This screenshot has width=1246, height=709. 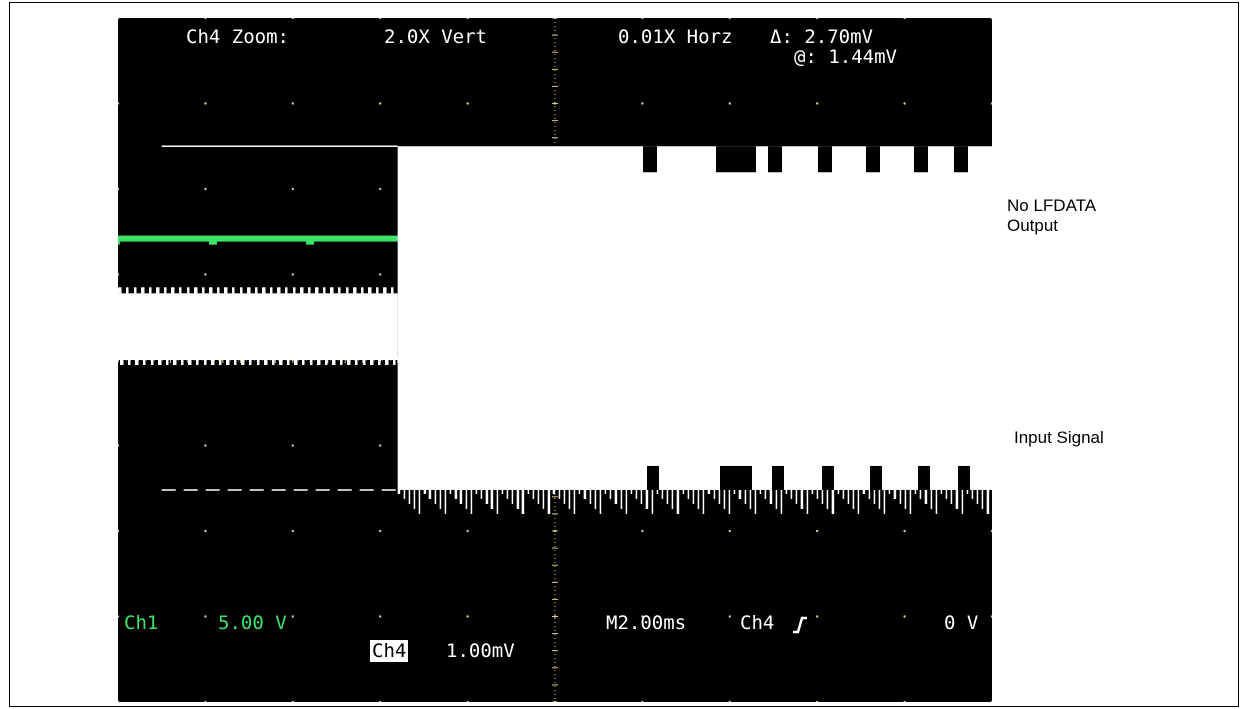 What do you see at coordinates (1033, 225) in the screenshot?
I see `no-lfdata-line2: Output` at bounding box center [1033, 225].